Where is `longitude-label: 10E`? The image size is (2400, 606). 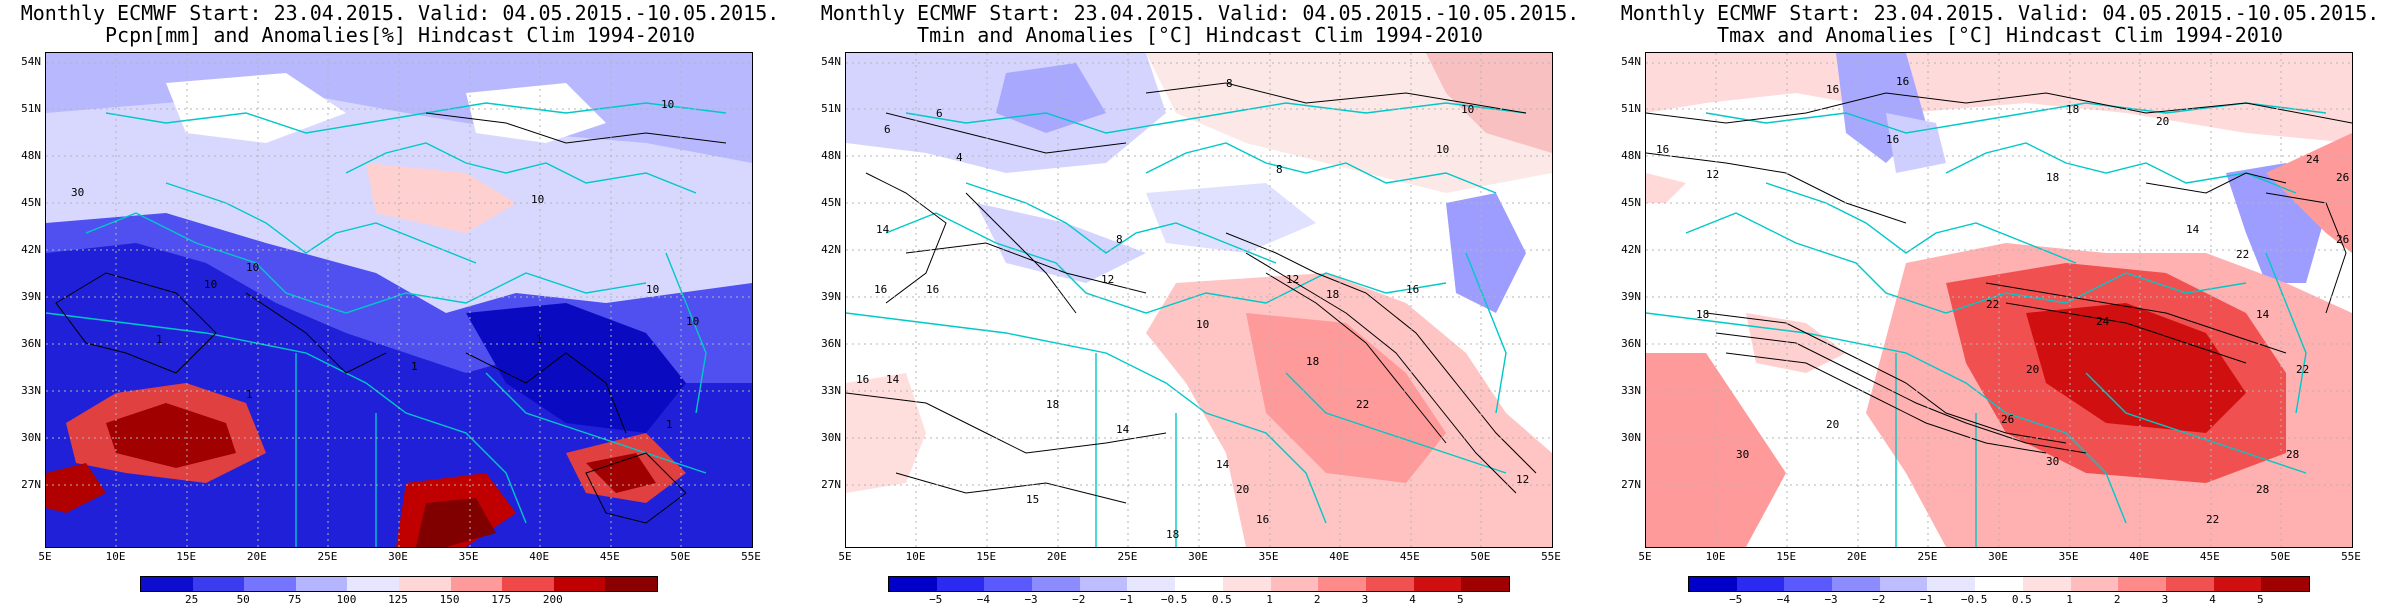 longitude-label: 10E is located at coordinates (1715, 556).